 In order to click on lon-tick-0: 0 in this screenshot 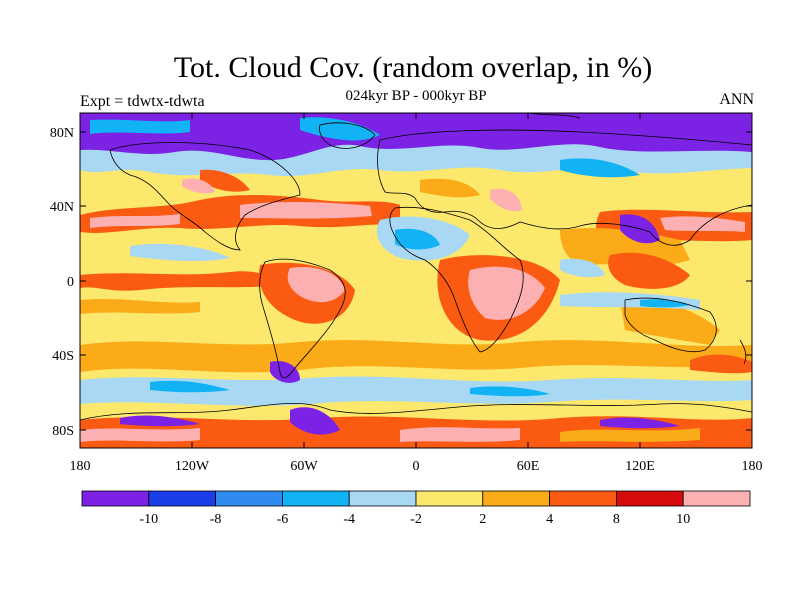, I will do `click(416, 466)`.